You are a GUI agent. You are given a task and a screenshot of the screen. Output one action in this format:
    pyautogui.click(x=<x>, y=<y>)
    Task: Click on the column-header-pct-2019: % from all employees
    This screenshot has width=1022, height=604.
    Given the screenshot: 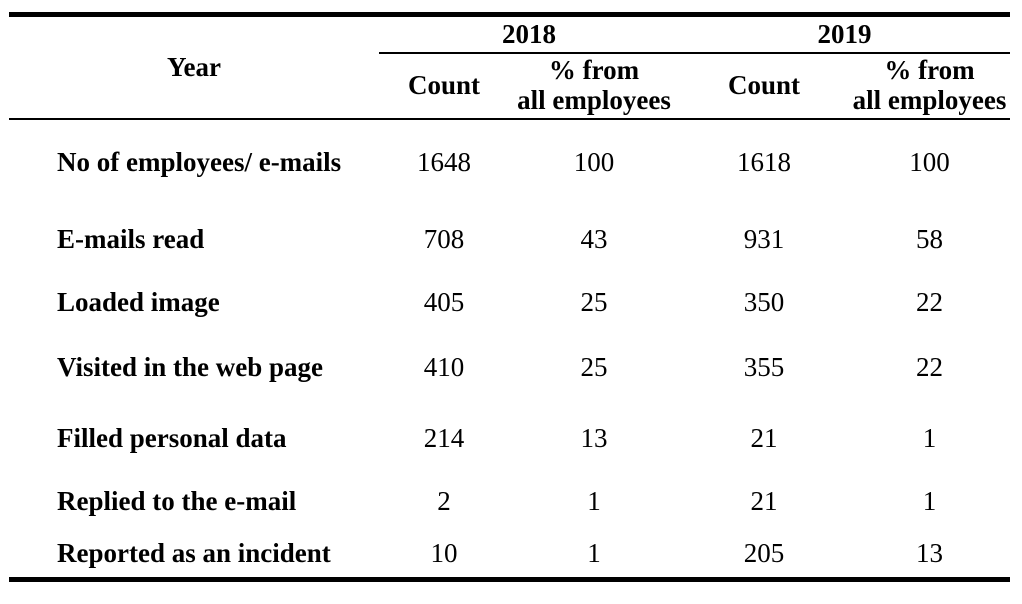 What is the action you would take?
    pyautogui.click(x=929, y=86)
    